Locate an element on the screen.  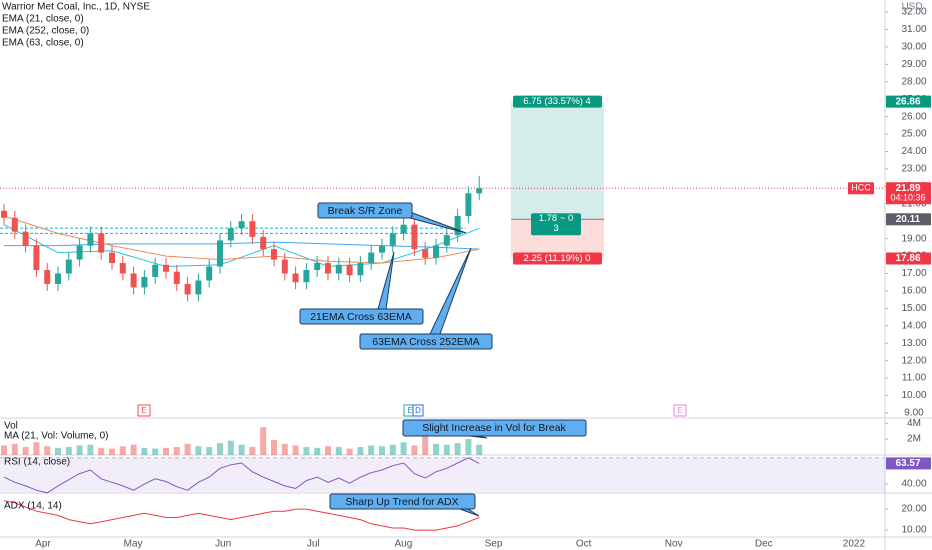
event-label: D is located at coordinates (418, 410).